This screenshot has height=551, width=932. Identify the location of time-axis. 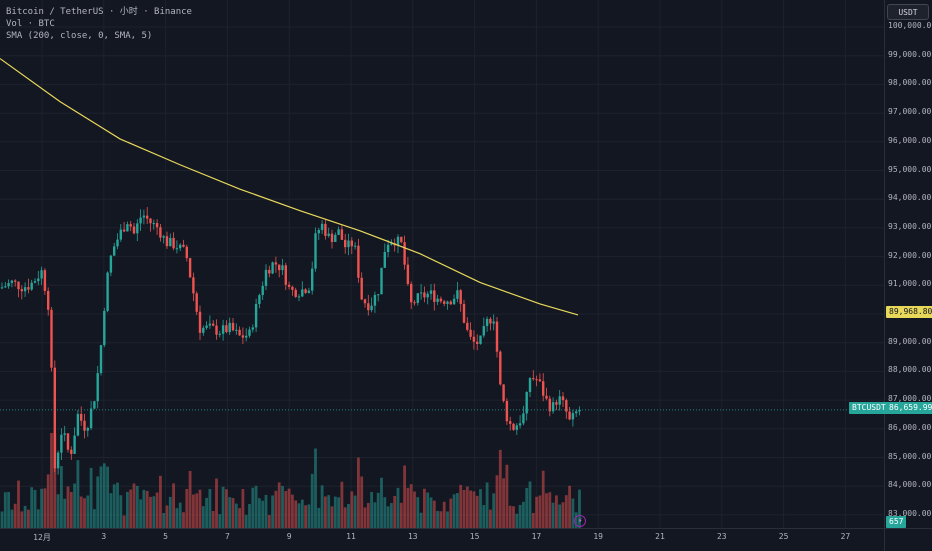
(442, 539).